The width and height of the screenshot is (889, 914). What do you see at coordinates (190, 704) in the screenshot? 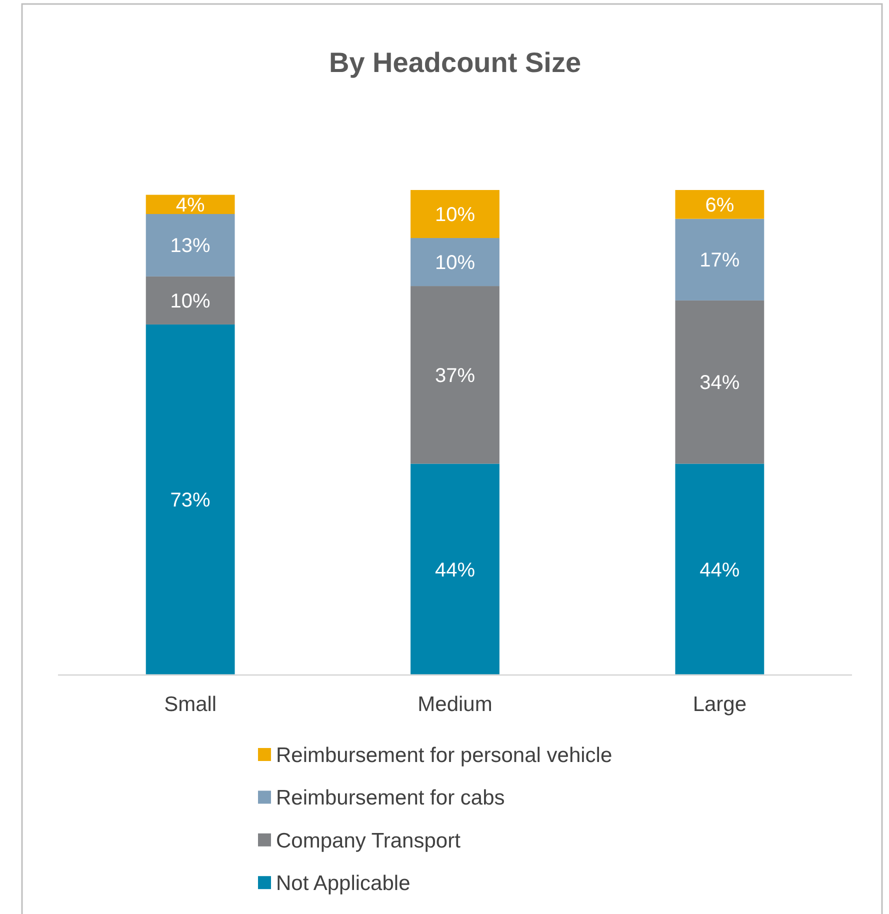
I see `x-tick-label: Small` at bounding box center [190, 704].